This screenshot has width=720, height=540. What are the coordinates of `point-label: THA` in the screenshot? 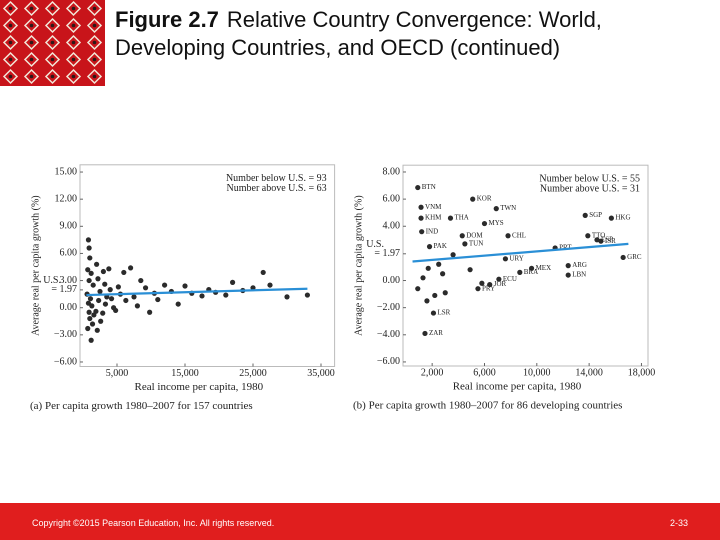 It's located at (461, 218).